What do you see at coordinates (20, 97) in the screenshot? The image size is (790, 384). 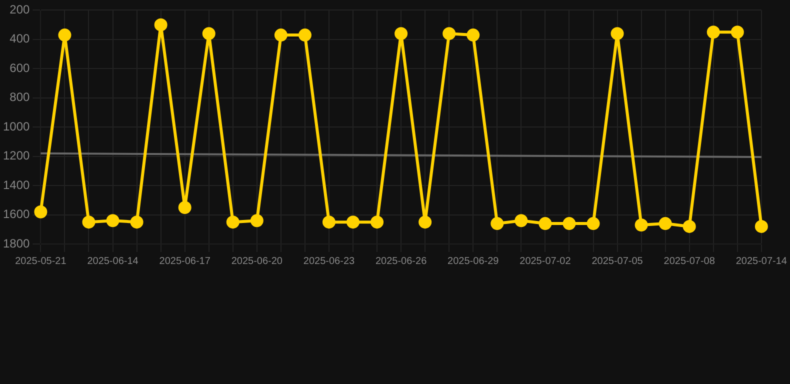 I see `y-tick-label: 800` at bounding box center [20, 97].